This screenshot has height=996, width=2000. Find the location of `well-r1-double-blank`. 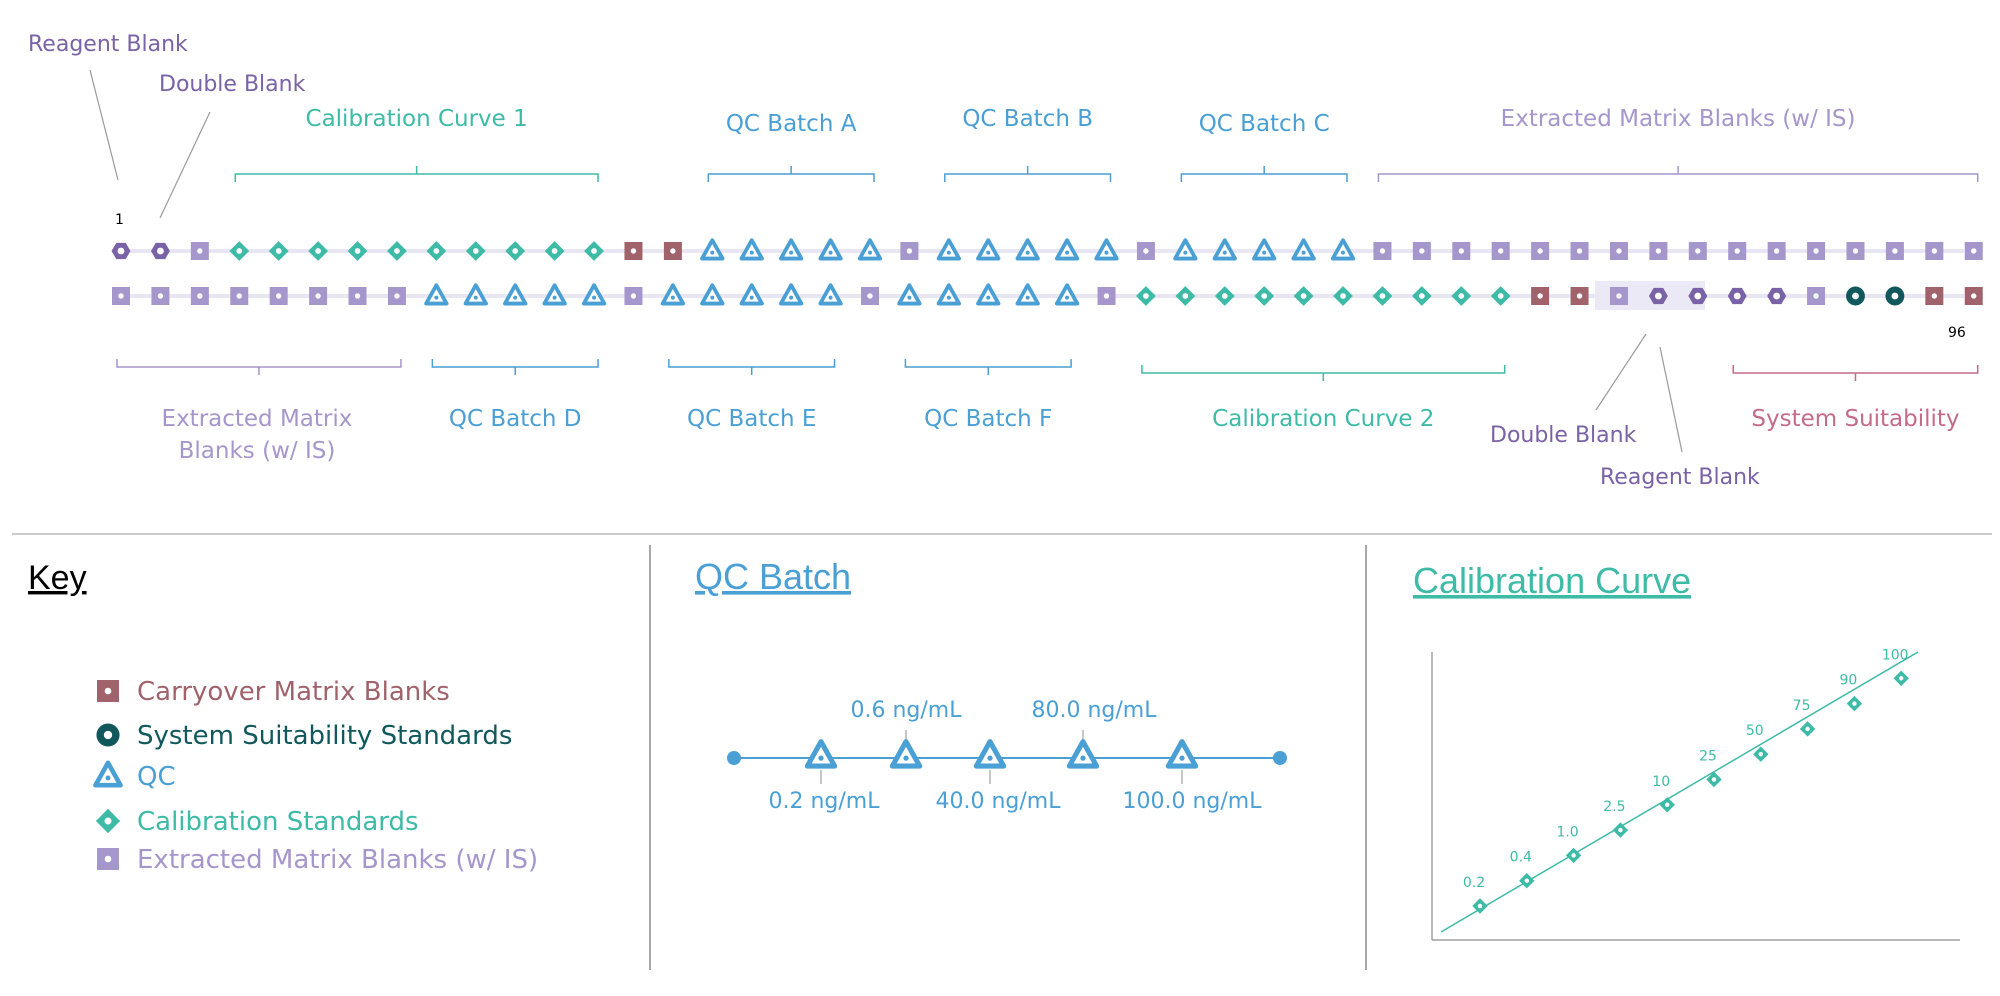

well-r1-double-blank is located at coordinates (160, 251).